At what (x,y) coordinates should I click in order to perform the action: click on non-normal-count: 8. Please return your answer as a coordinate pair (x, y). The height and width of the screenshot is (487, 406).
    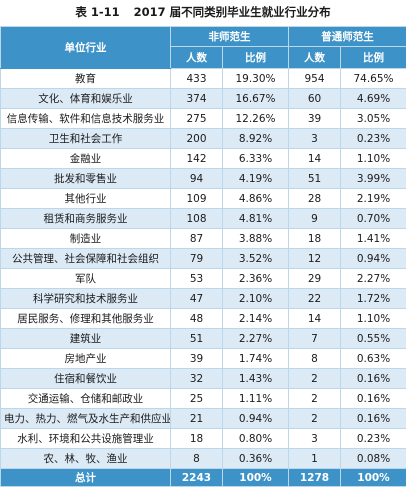
    Looking at the image, I should click on (197, 459).